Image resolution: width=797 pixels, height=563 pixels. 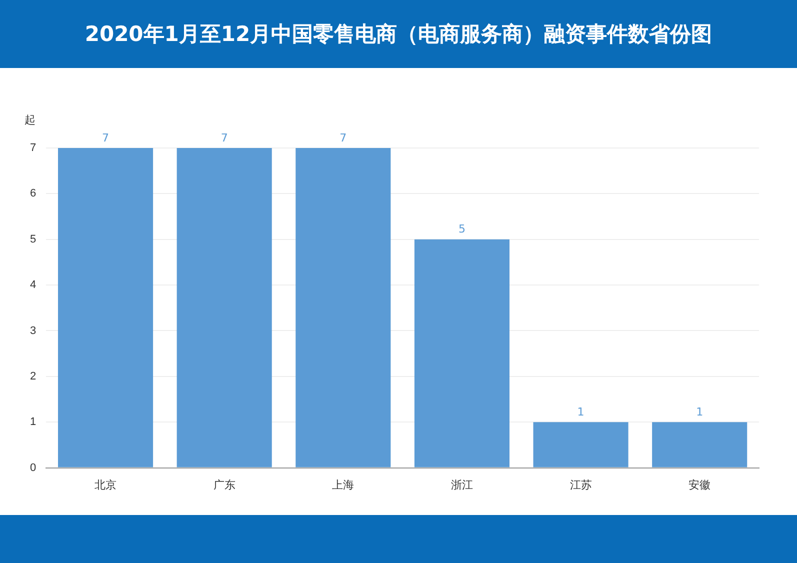 I want to click on x-tick-label: 安徽, so click(x=699, y=485).